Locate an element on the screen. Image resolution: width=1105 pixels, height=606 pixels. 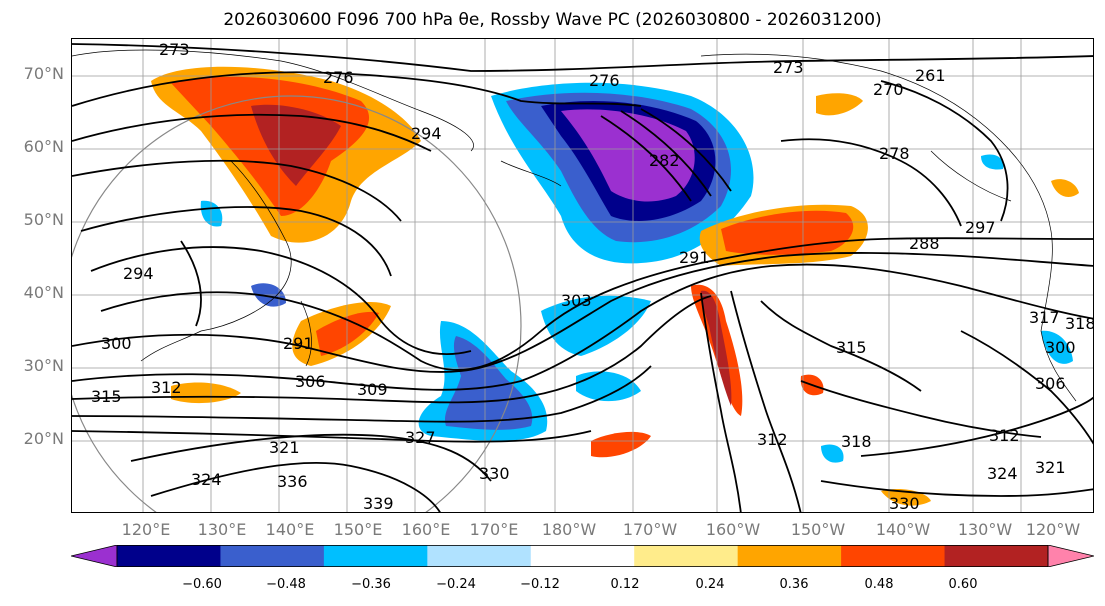
lon-label-130w: 130°W is located at coordinates (985, 529).